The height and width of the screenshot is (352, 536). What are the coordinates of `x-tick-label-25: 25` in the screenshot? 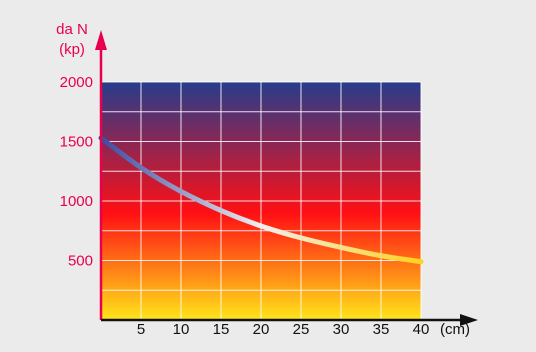 It's located at (301, 329).